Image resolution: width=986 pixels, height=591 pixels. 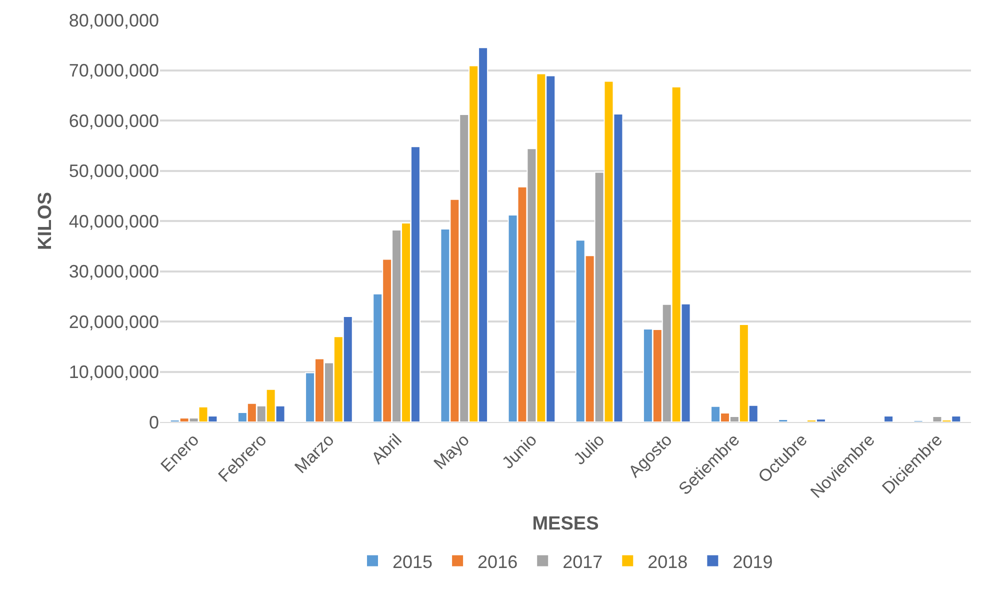 I want to click on y-tick-label: 20,000,000, so click(x=113, y=322).